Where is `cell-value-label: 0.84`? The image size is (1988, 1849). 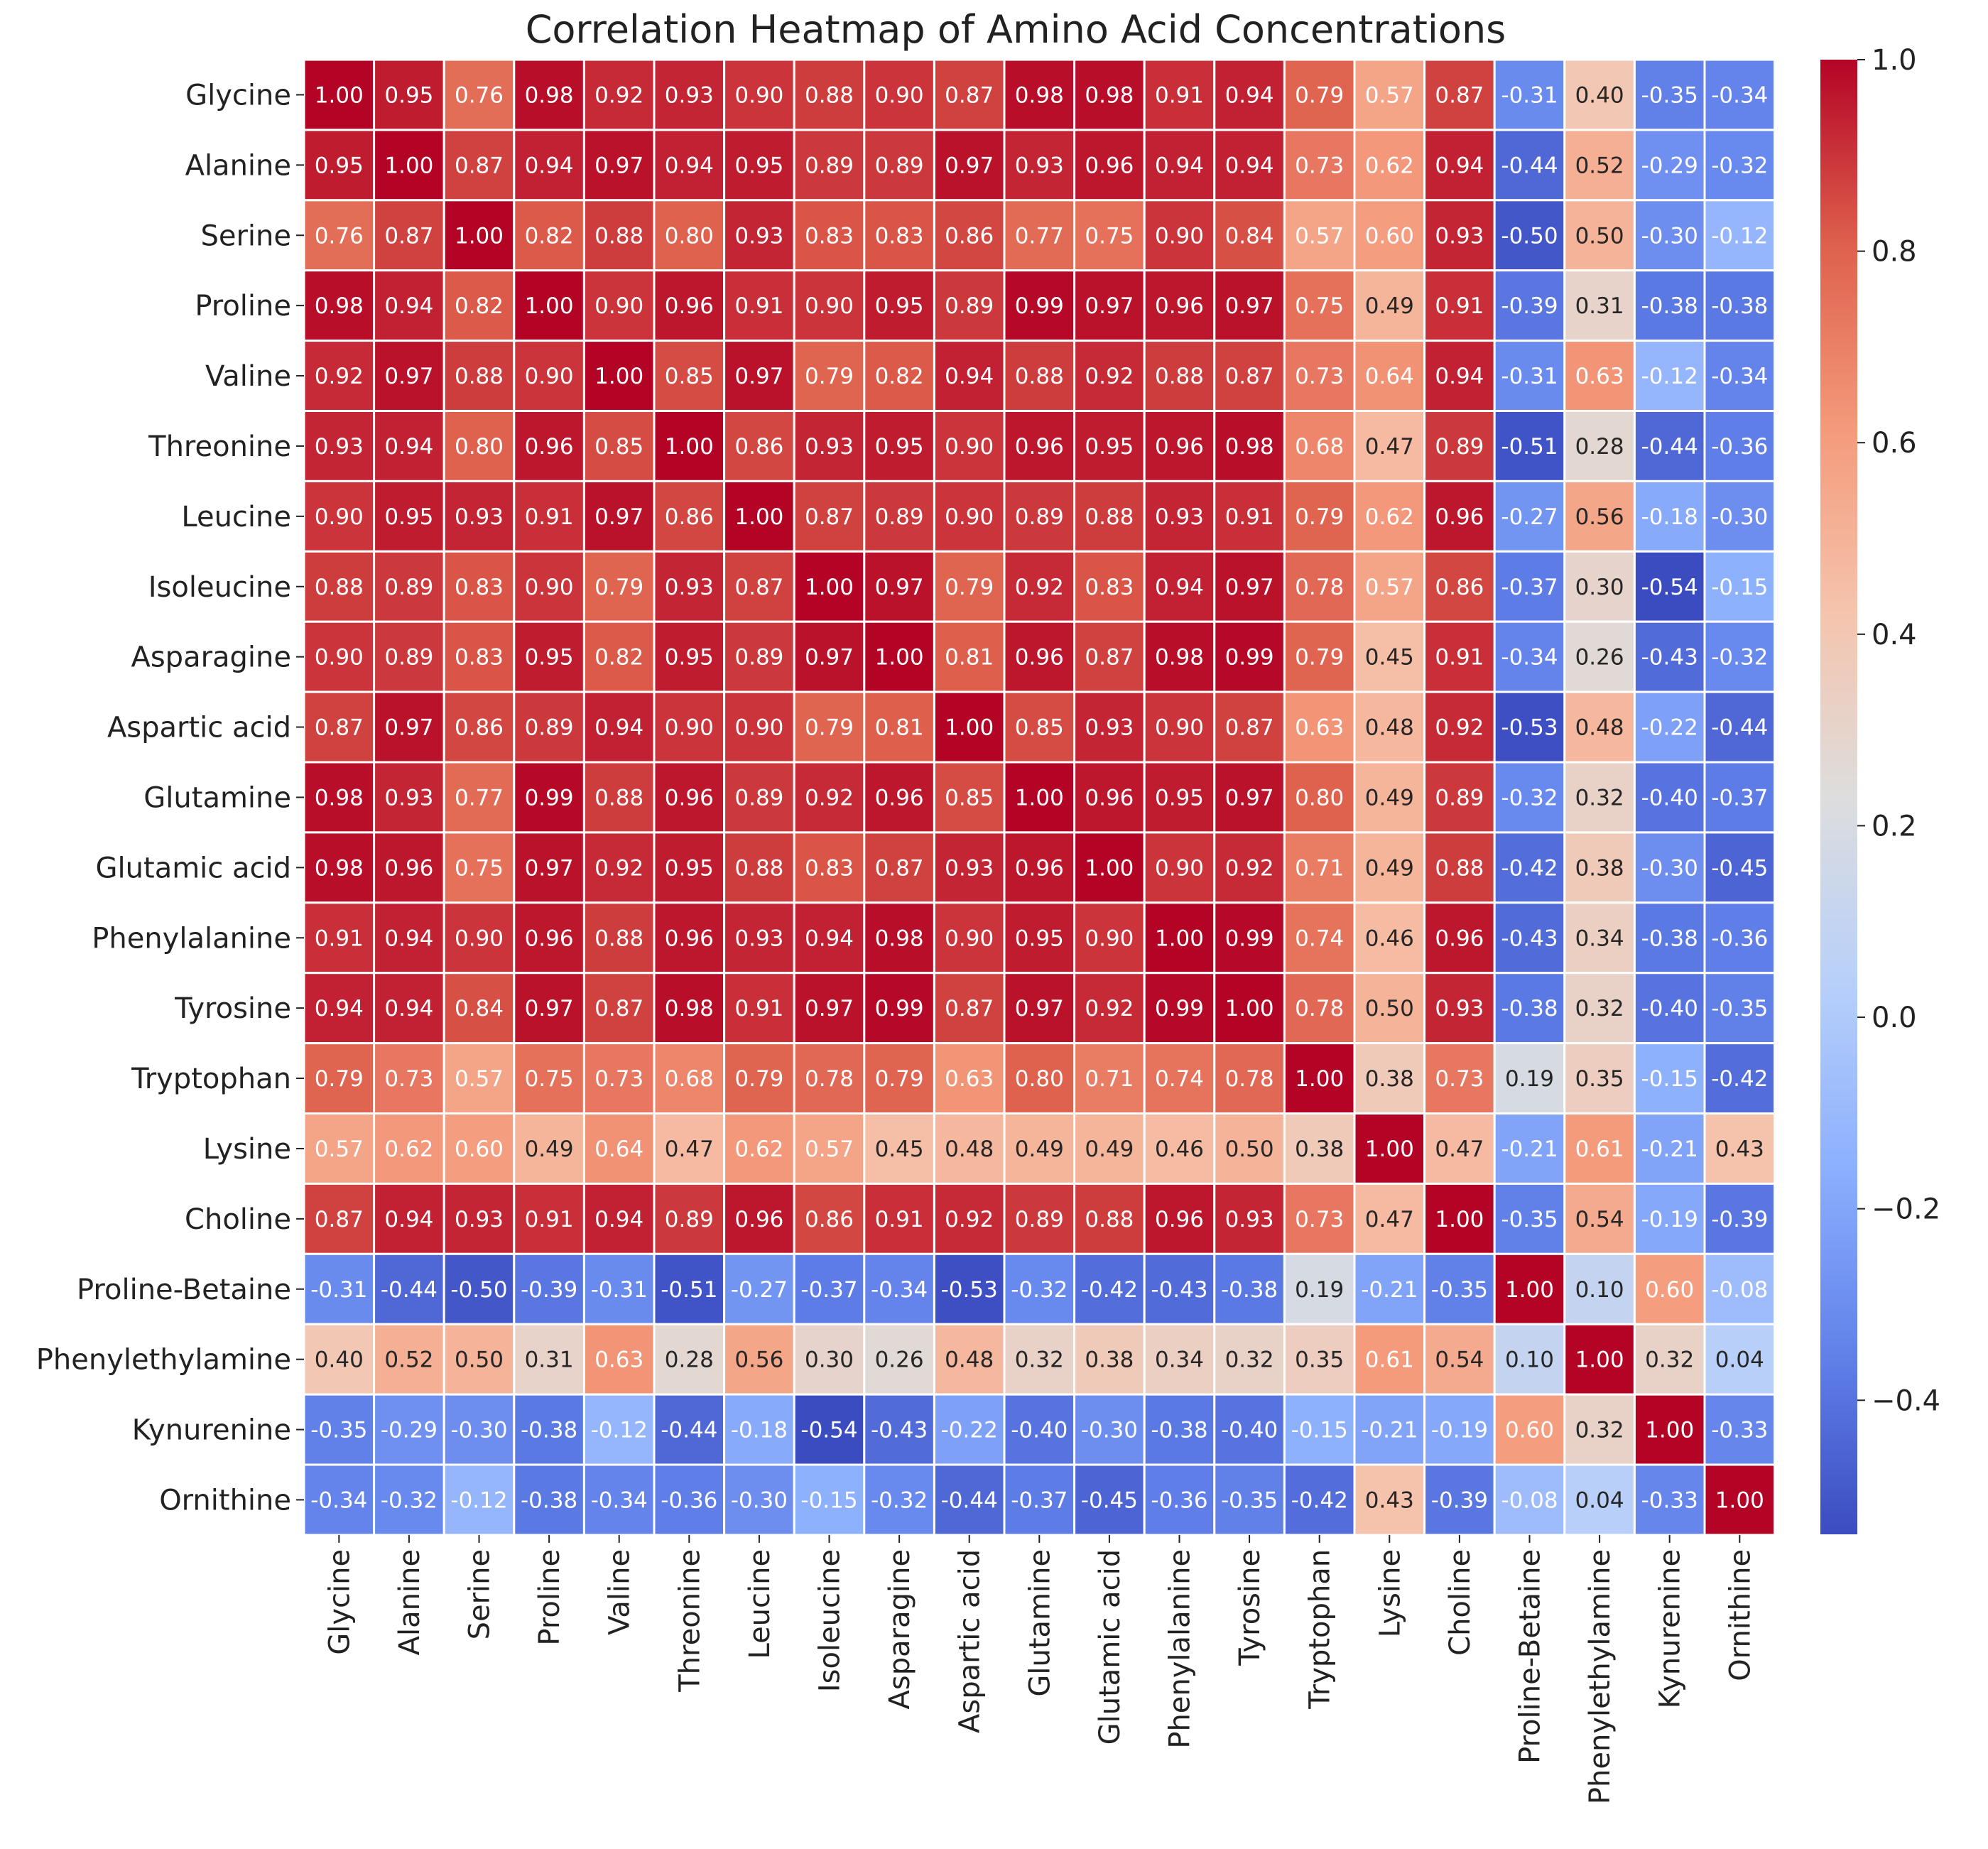
cell-value-label: 0.84 is located at coordinates (479, 1008).